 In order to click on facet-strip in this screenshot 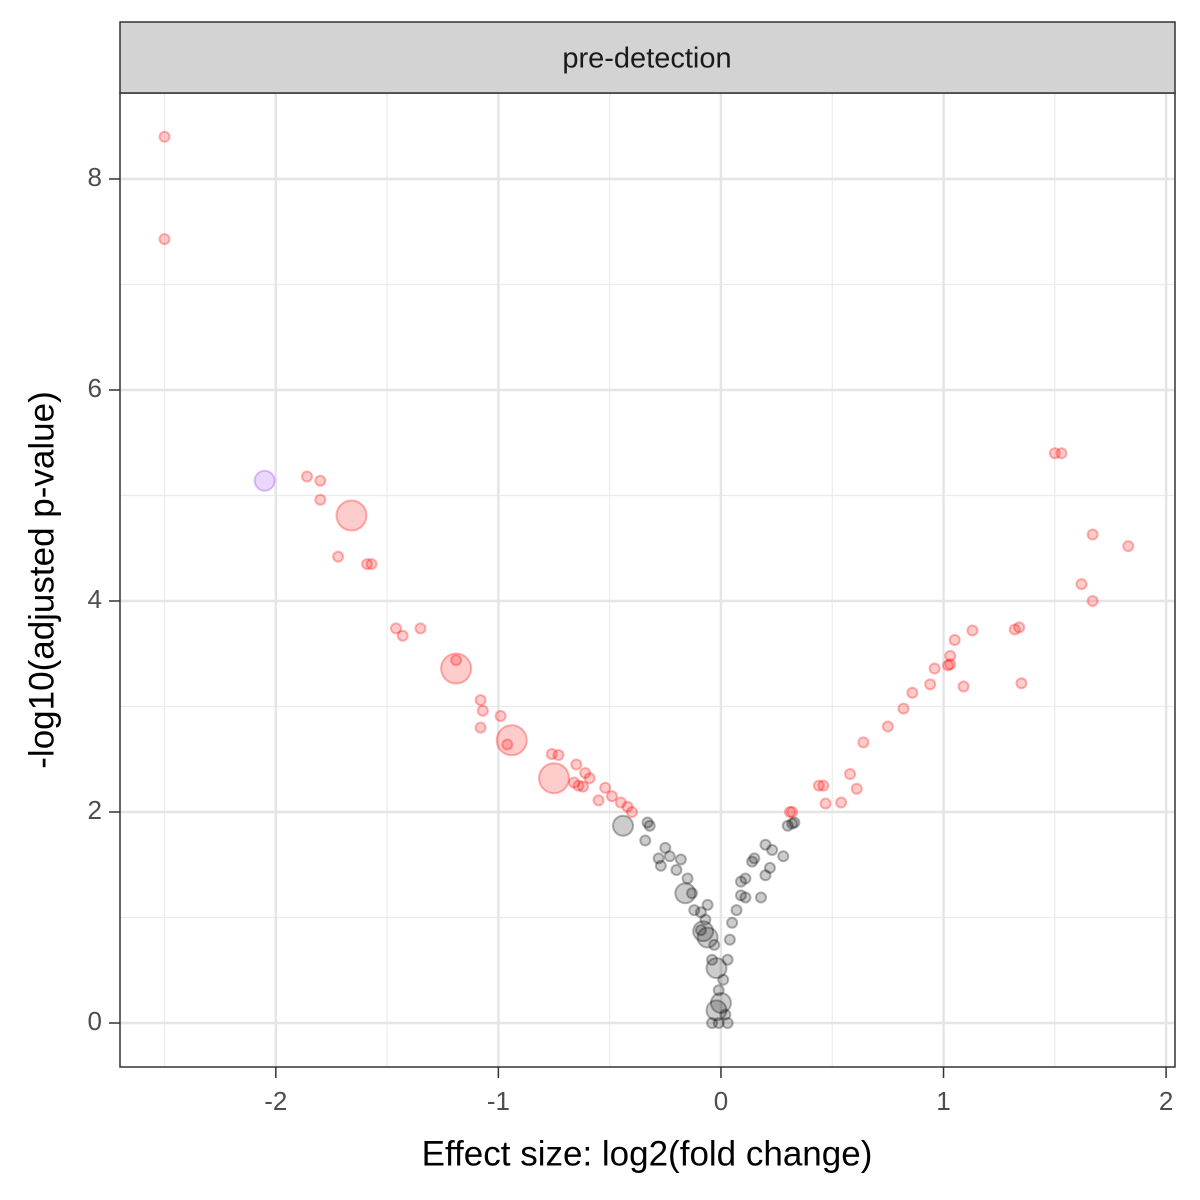, I will do `click(647, 57)`.